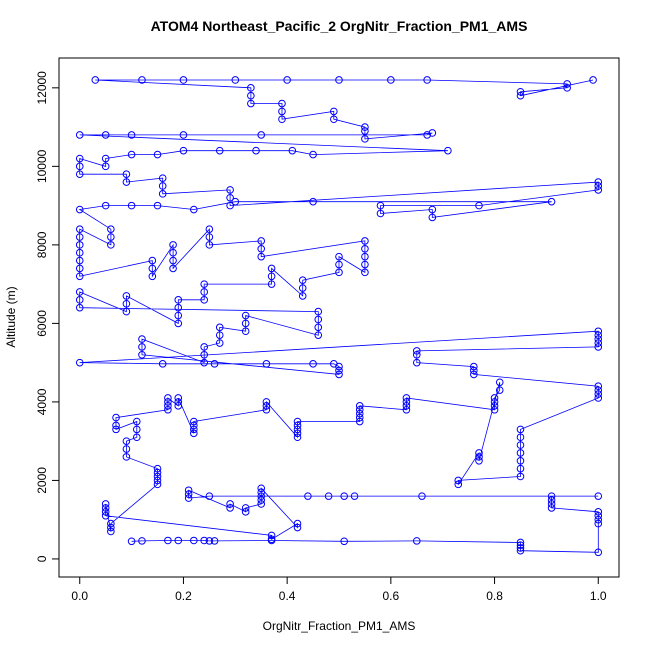 The width and height of the screenshot is (650, 655). I want to click on x-tick-label: 0.6, so click(391, 596).